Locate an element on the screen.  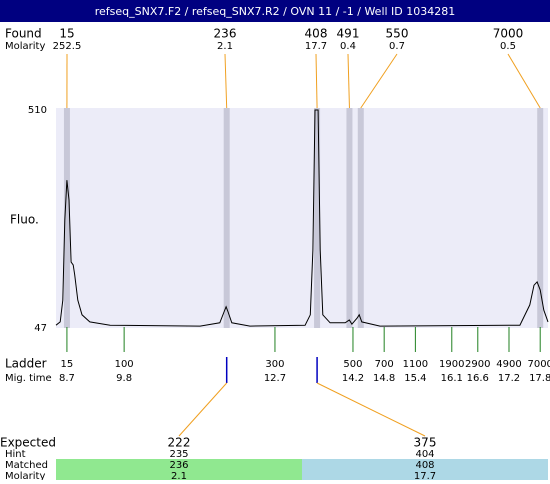
found-molarity: 252.5 is located at coordinates (67, 46).